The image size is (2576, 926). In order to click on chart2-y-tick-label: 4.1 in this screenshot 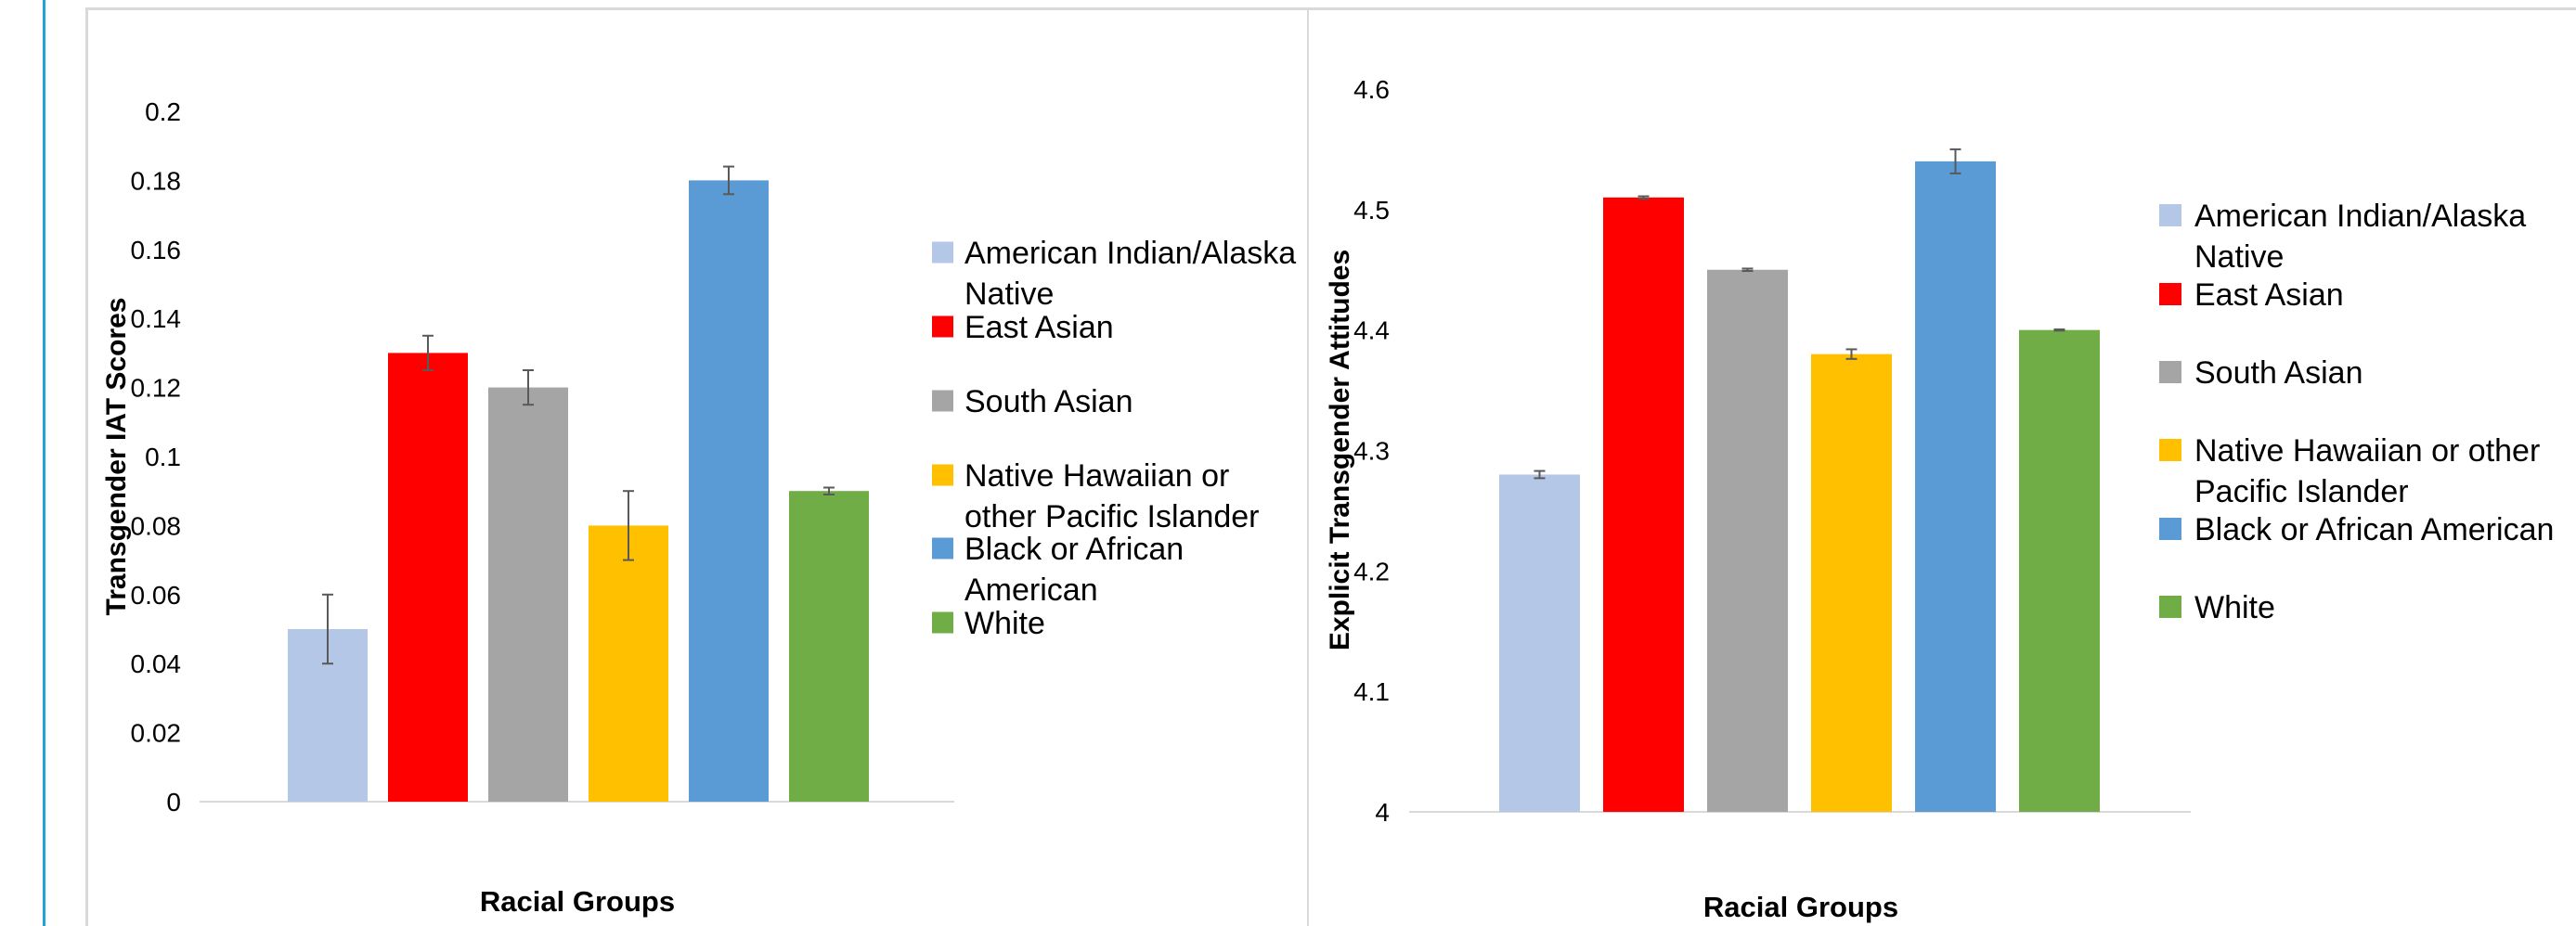, I will do `click(1371, 691)`.